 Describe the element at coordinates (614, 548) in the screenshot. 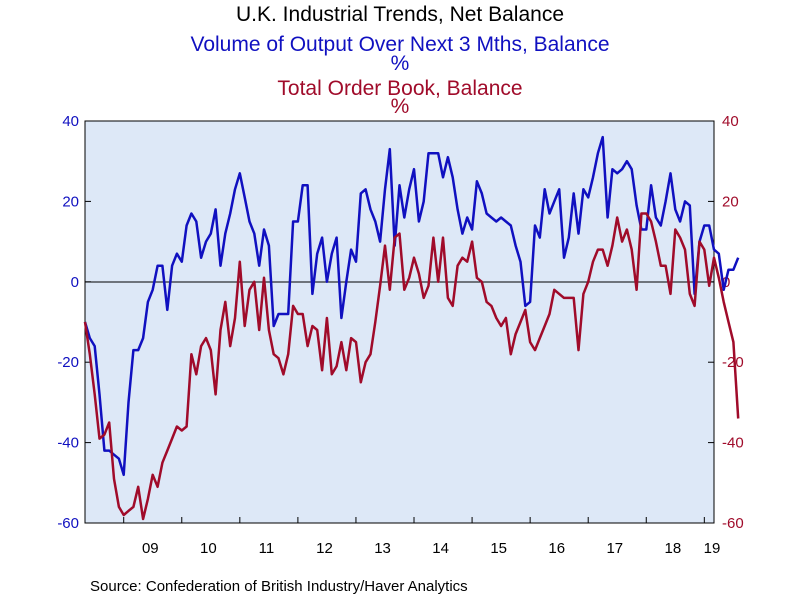

I see `x-tick-label: 17` at that location.